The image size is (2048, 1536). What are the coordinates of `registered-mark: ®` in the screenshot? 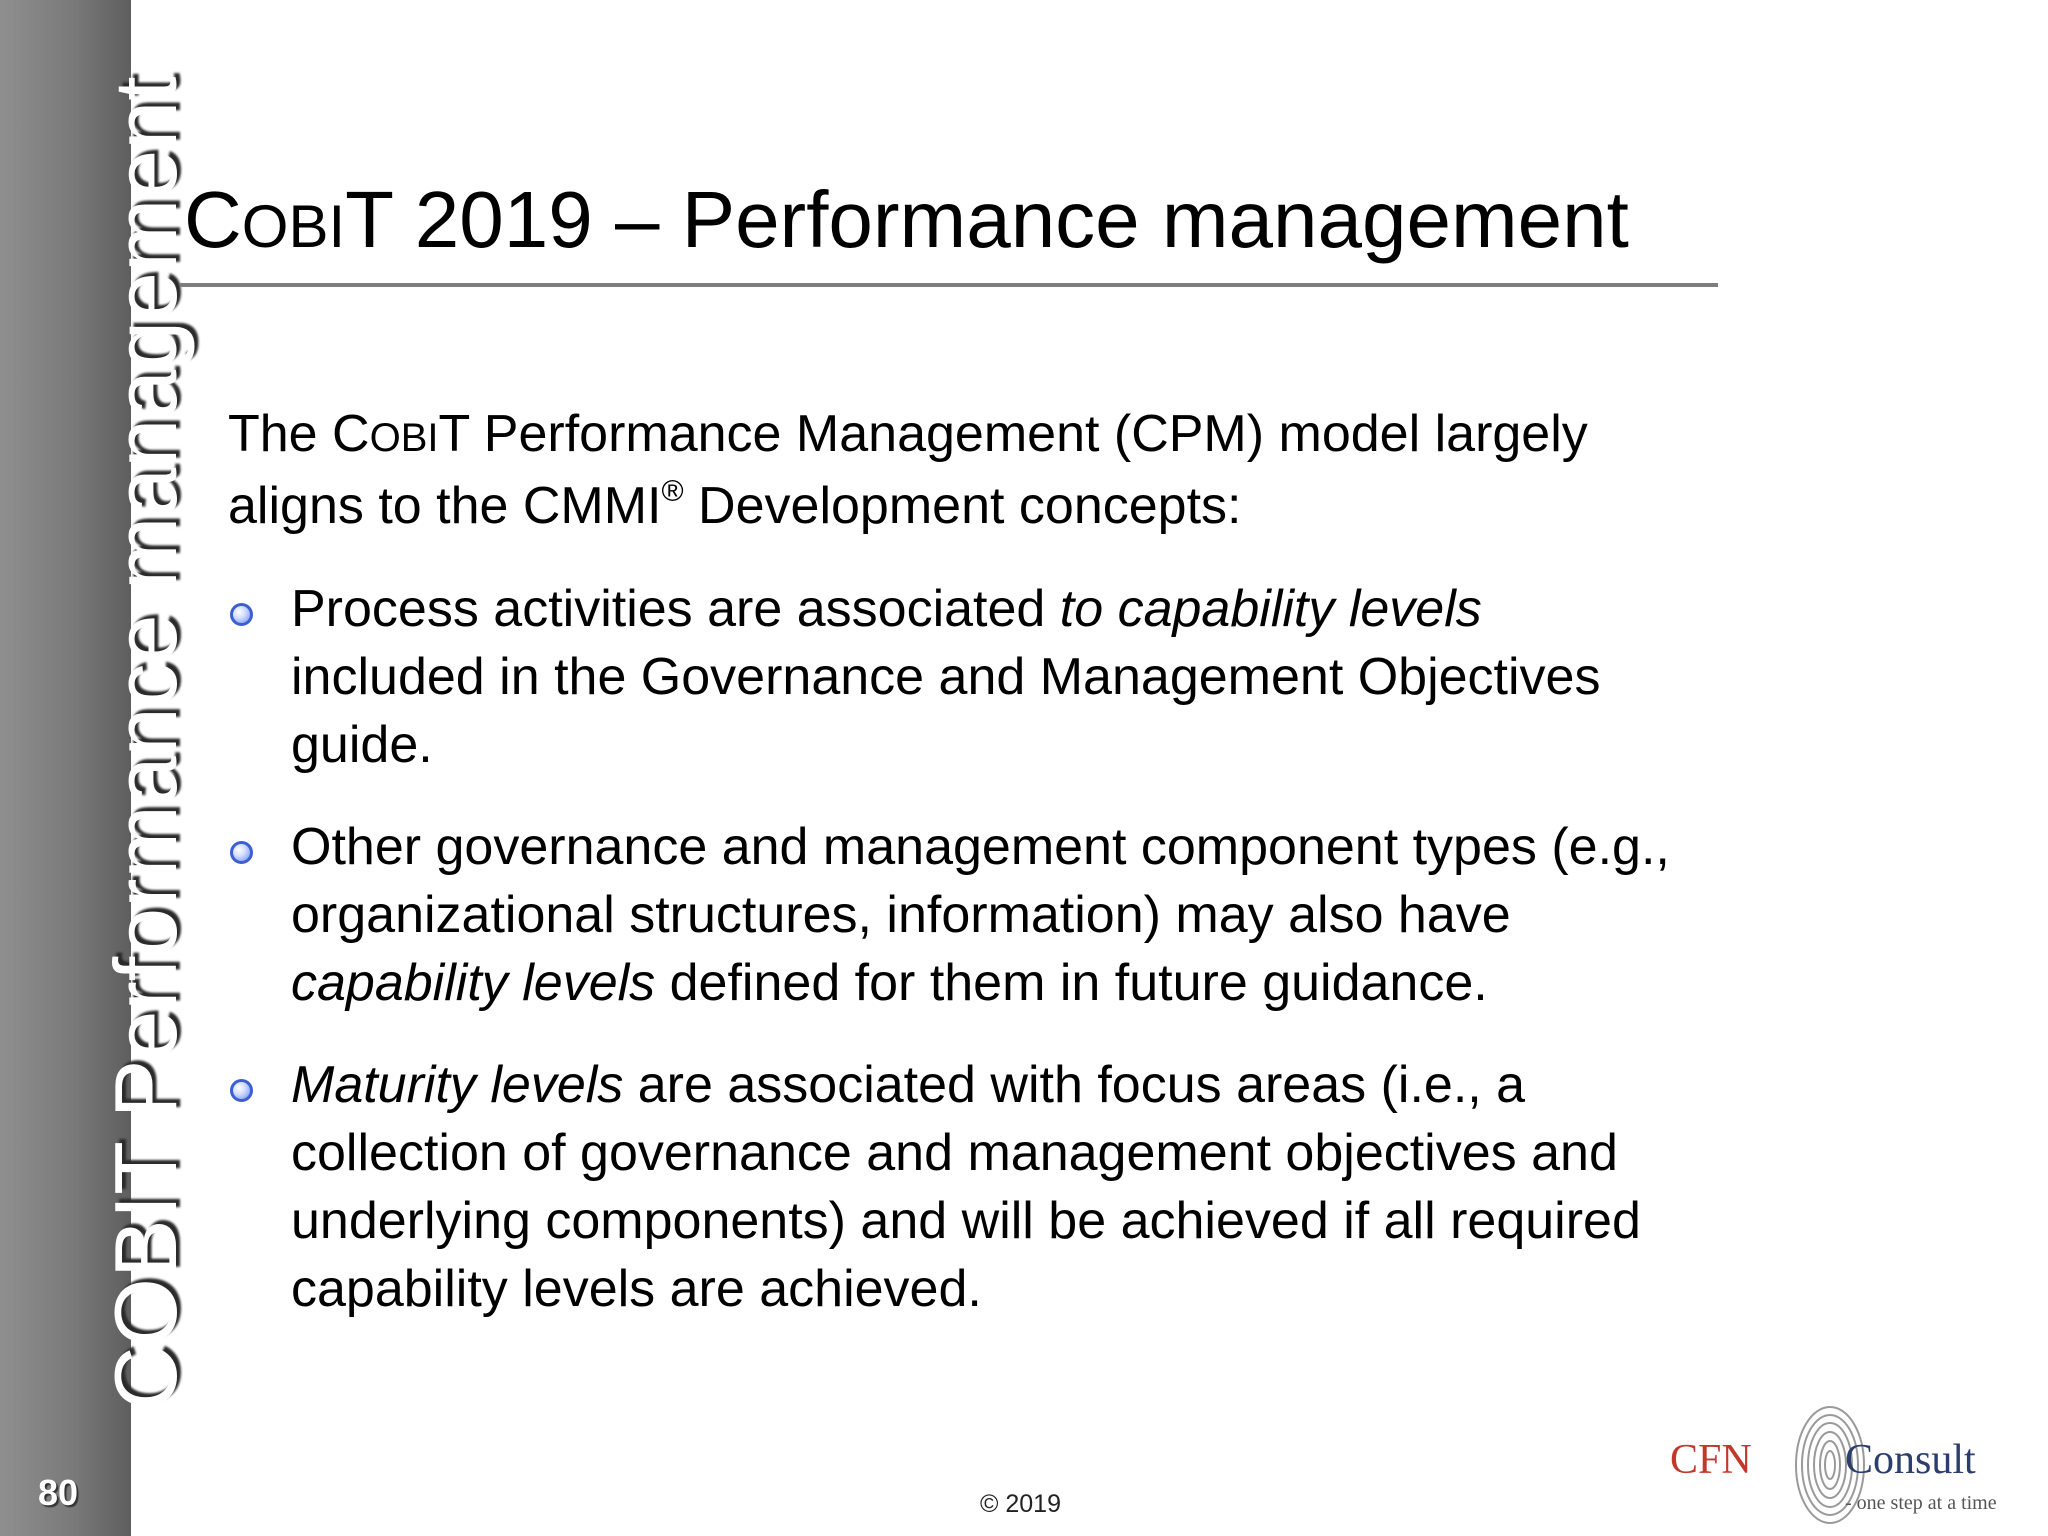 It's located at (672, 491).